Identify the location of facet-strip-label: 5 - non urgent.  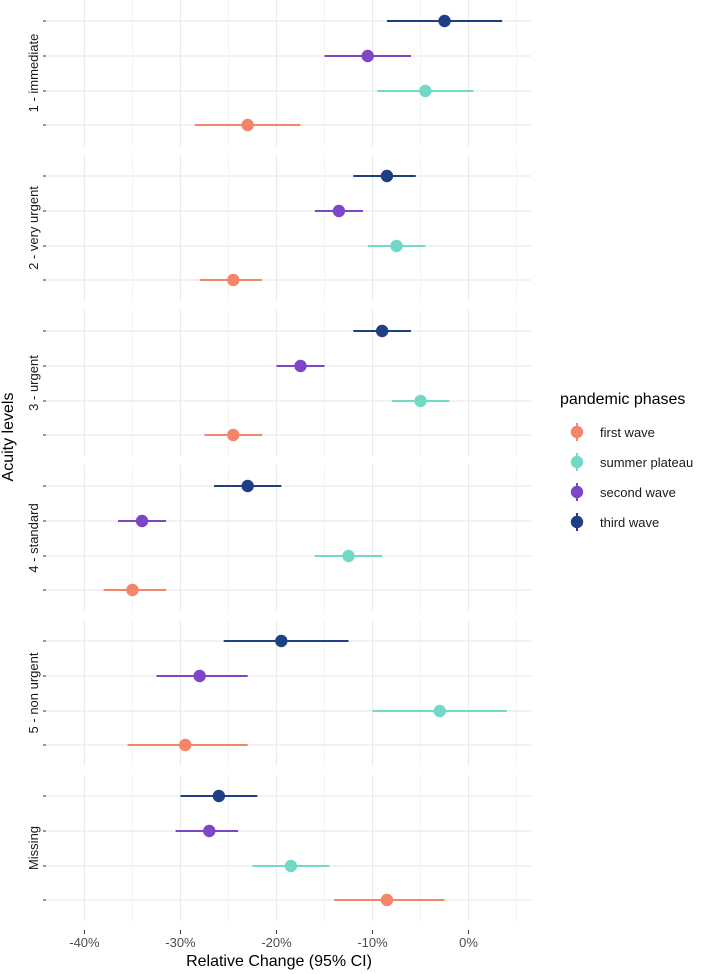
(33, 692).